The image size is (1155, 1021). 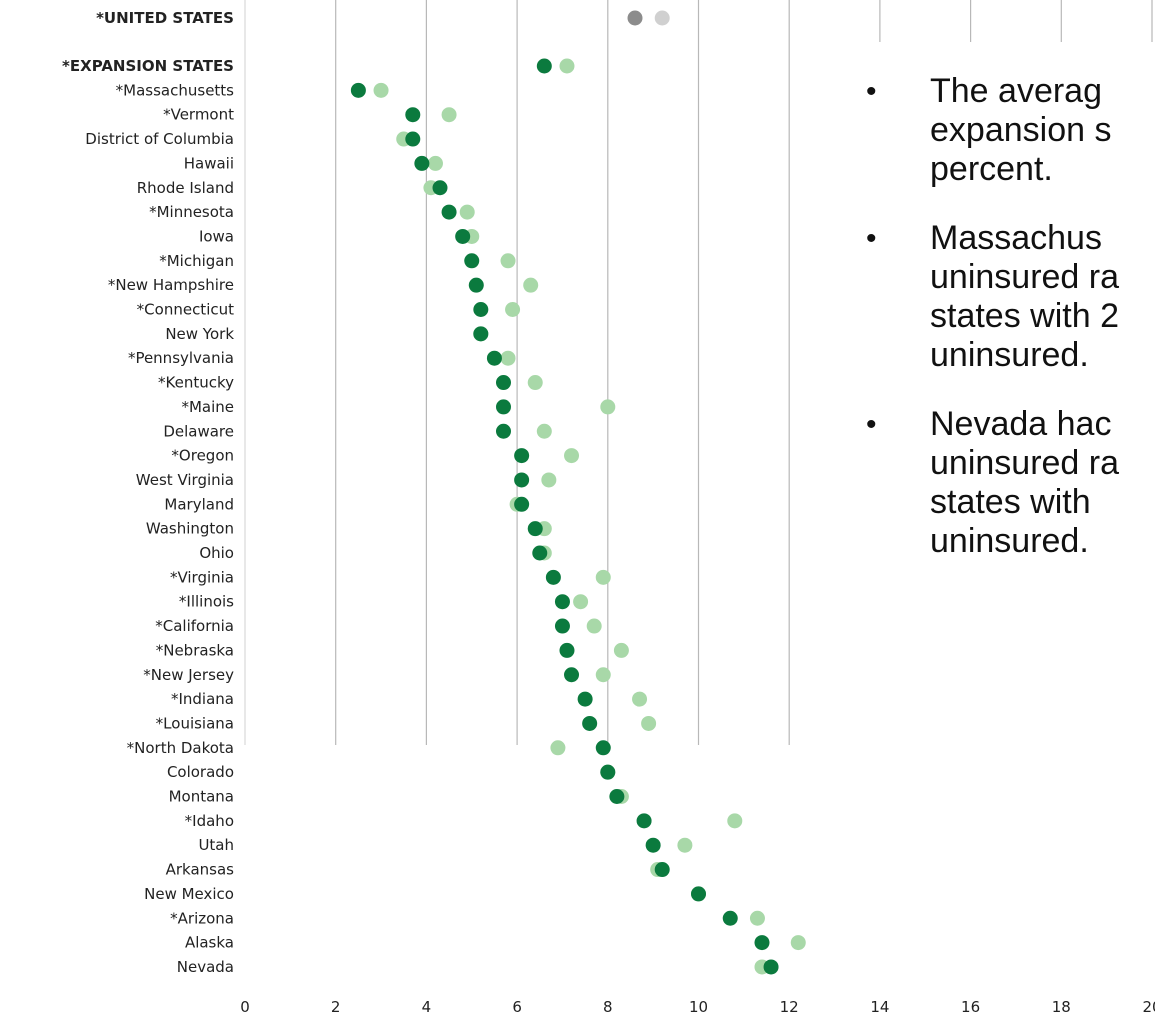 What do you see at coordinates (970, 1007) in the screenshot?
I see `x-tick-label: 16` at bounding box center [970, 1007].